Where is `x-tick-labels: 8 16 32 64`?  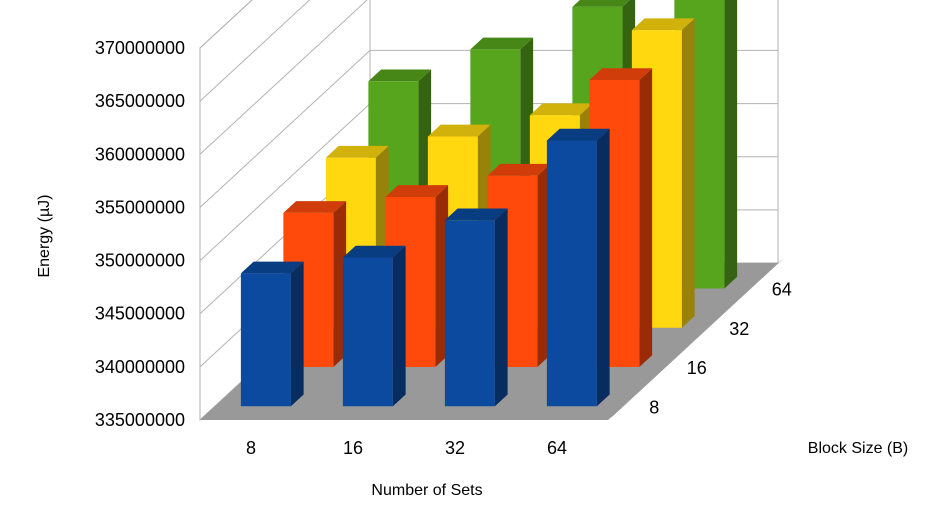
x-tick-labels: 8 16 32 64 is located at coordinates (406, 448).